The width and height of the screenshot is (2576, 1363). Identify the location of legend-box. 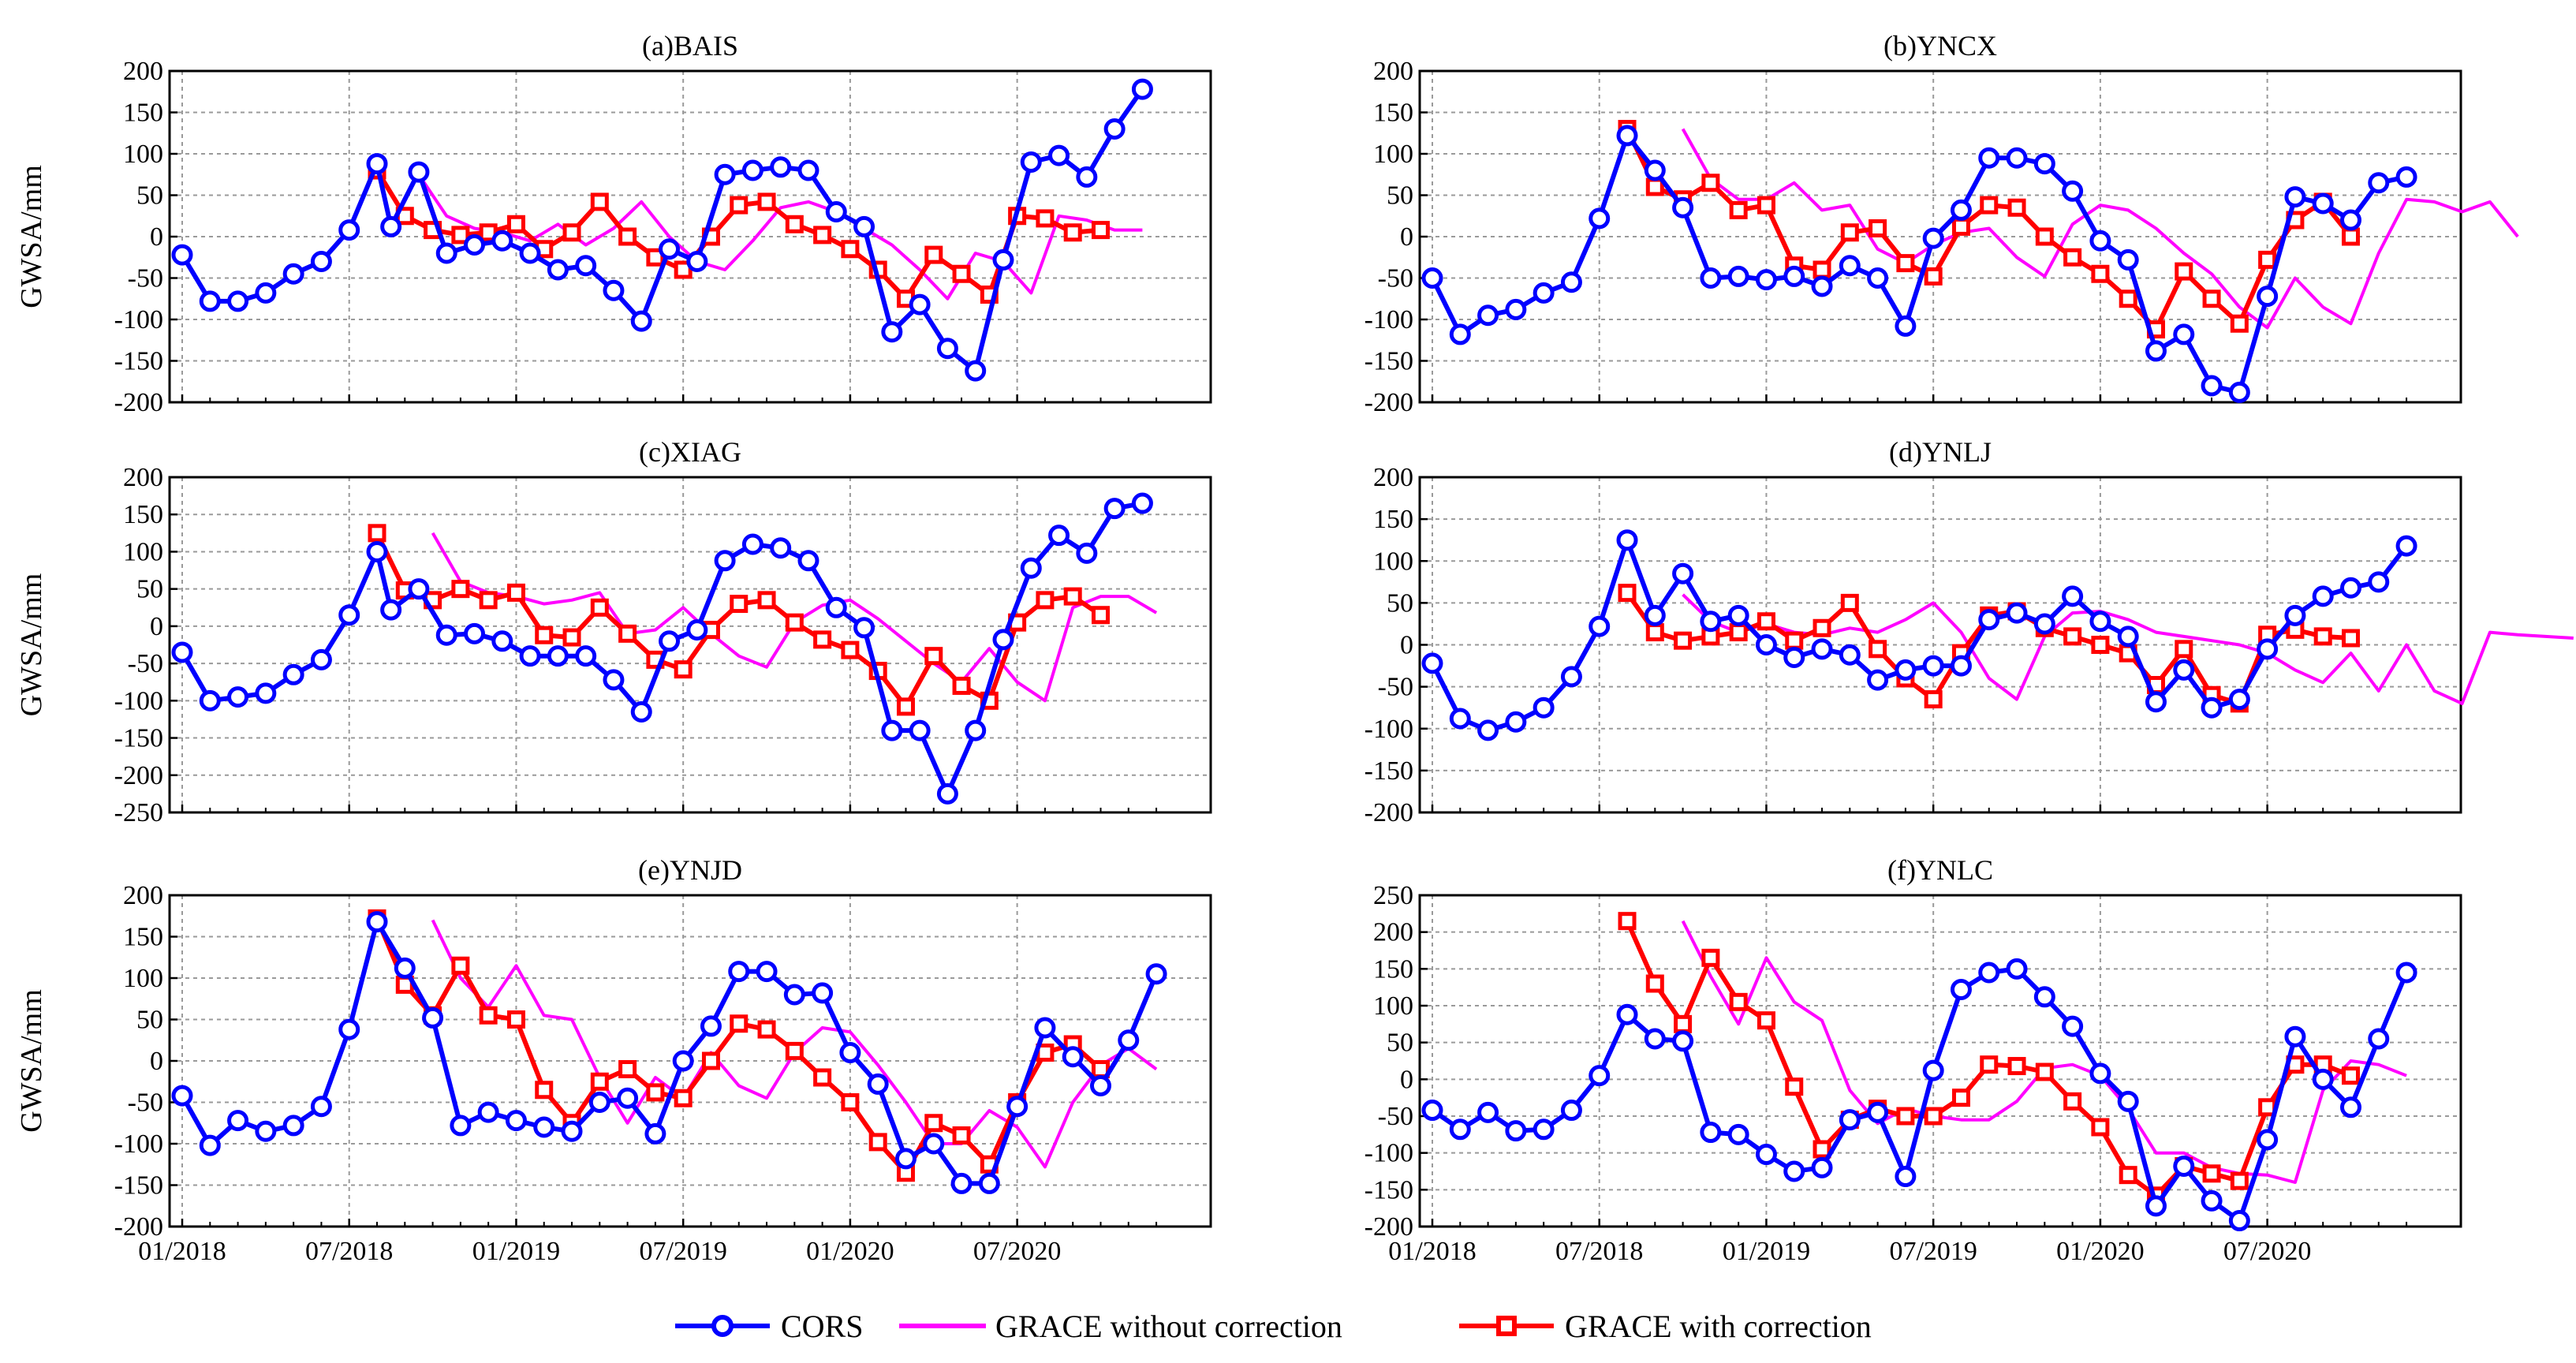
(1306, 1325).